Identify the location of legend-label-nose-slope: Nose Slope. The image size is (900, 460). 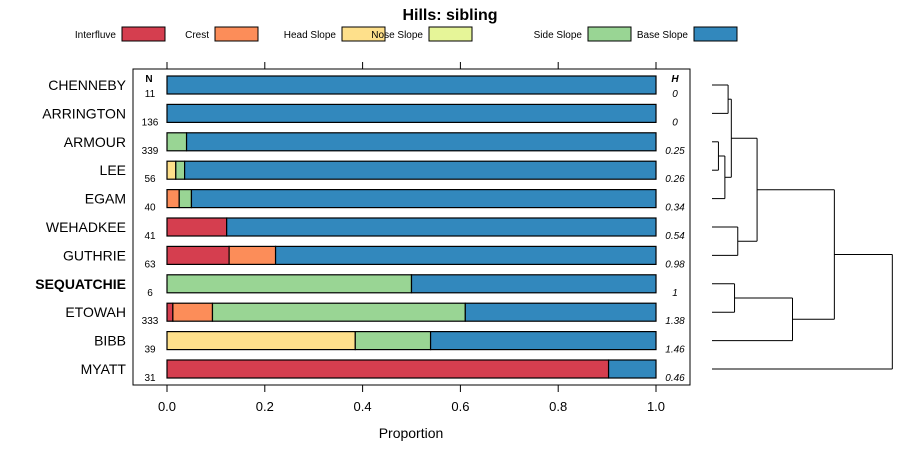
(397, 35).